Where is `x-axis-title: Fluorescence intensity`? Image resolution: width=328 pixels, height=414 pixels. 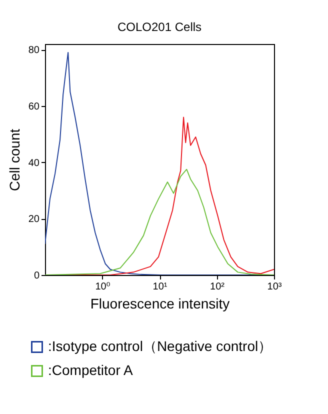
x-axis-title: Fluorescence intensity is located at coordinates (160, 304).